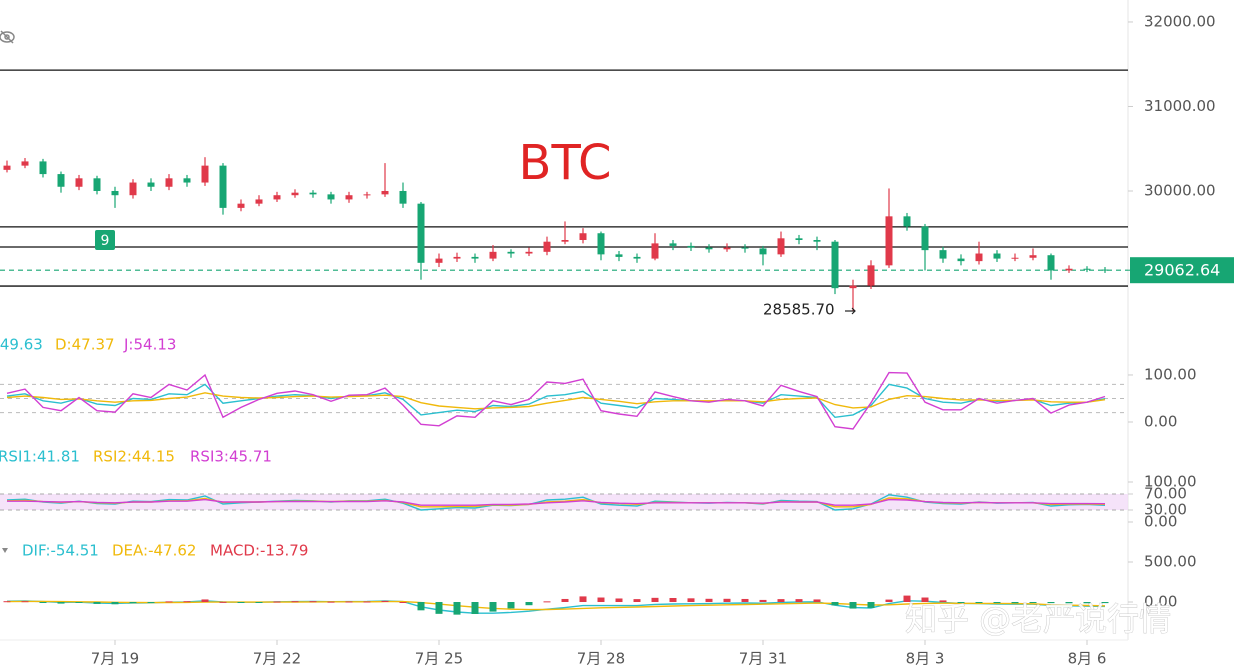 The width and height of the screenshot is (1240, 671). What do you see at coordinates (1087, 659) in the screenshot?
I see `x-tick-label: 8月 6` at bounding box center [1087, 659].